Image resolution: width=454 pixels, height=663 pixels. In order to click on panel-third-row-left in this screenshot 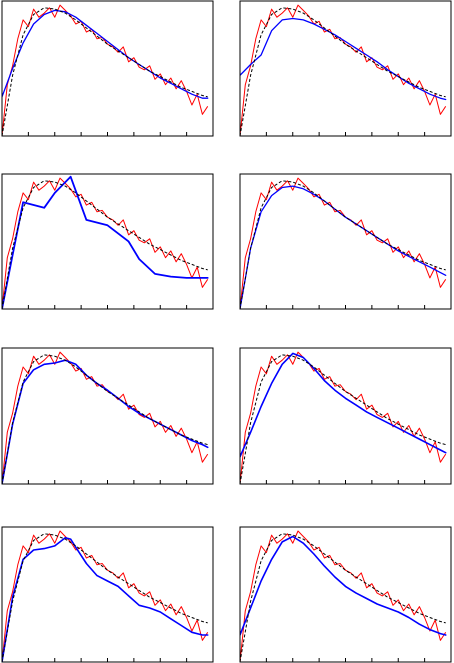, I will do `click(107, 416)`.